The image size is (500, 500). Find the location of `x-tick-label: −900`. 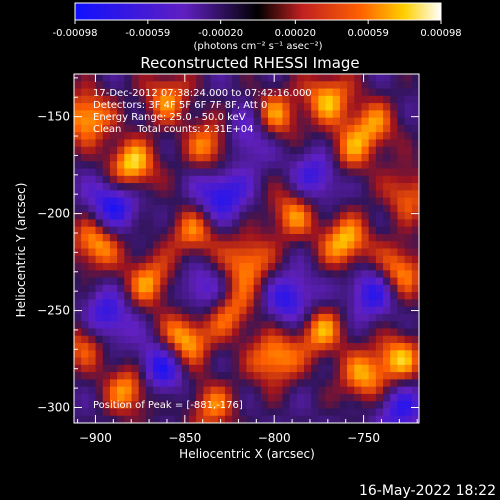

x-tick-label: −900 is located at coordinates (95, 438).